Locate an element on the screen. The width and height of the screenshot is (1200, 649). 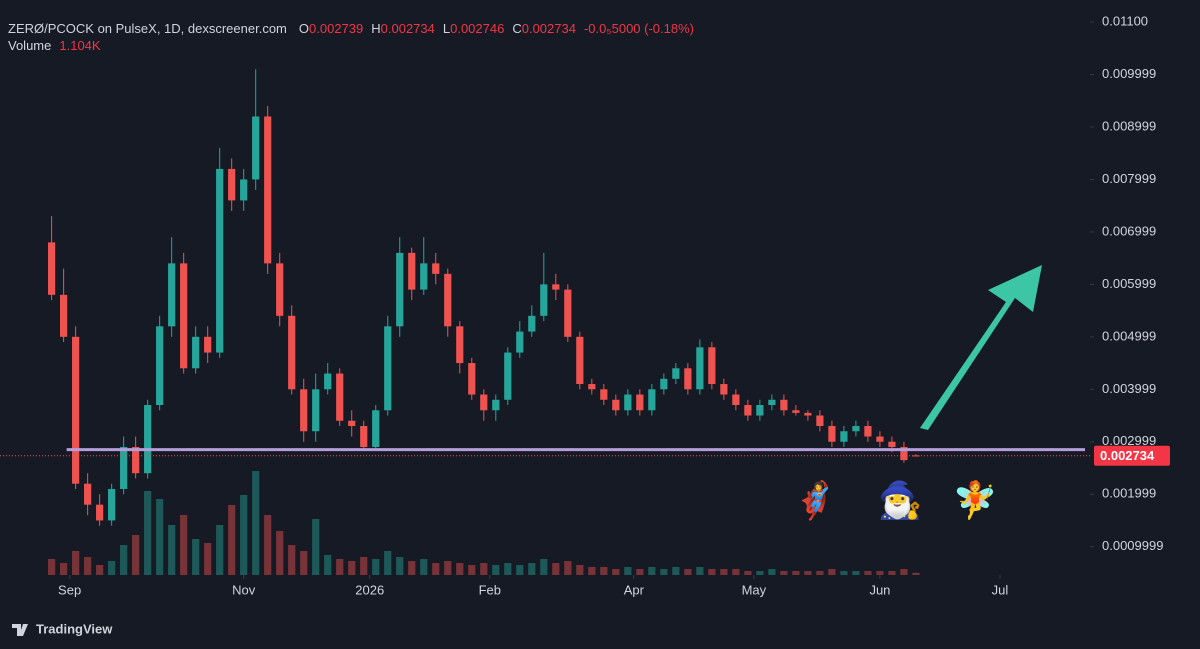
last-price-label: 0.002734 is located at coordinates (1127, 455).